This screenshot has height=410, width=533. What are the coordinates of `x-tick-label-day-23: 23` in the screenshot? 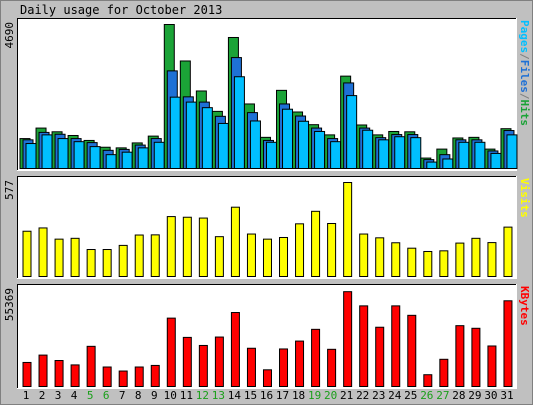 It's located at (378, 395).